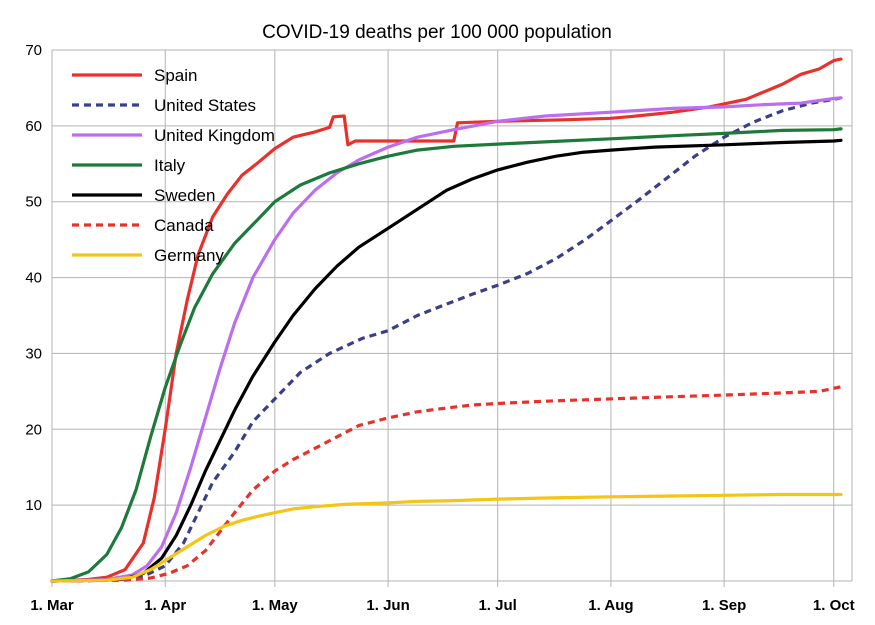 The image size is (875, 625). Describe the element at coordinates (33, 353) in the screenshot. I see `y-tick-label: 30` at that location.